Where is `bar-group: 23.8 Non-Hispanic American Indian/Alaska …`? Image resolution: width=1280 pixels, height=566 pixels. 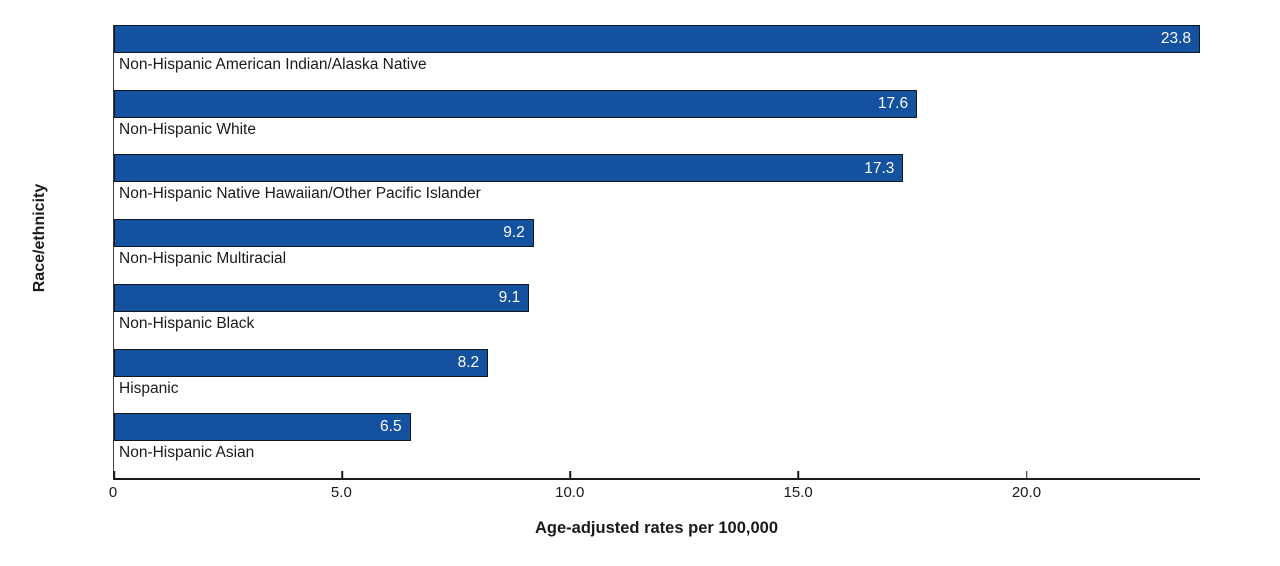
bar-group: 23.8 Non-Hispanic American Indian/Alaska … is located at coordinates (657, 49).